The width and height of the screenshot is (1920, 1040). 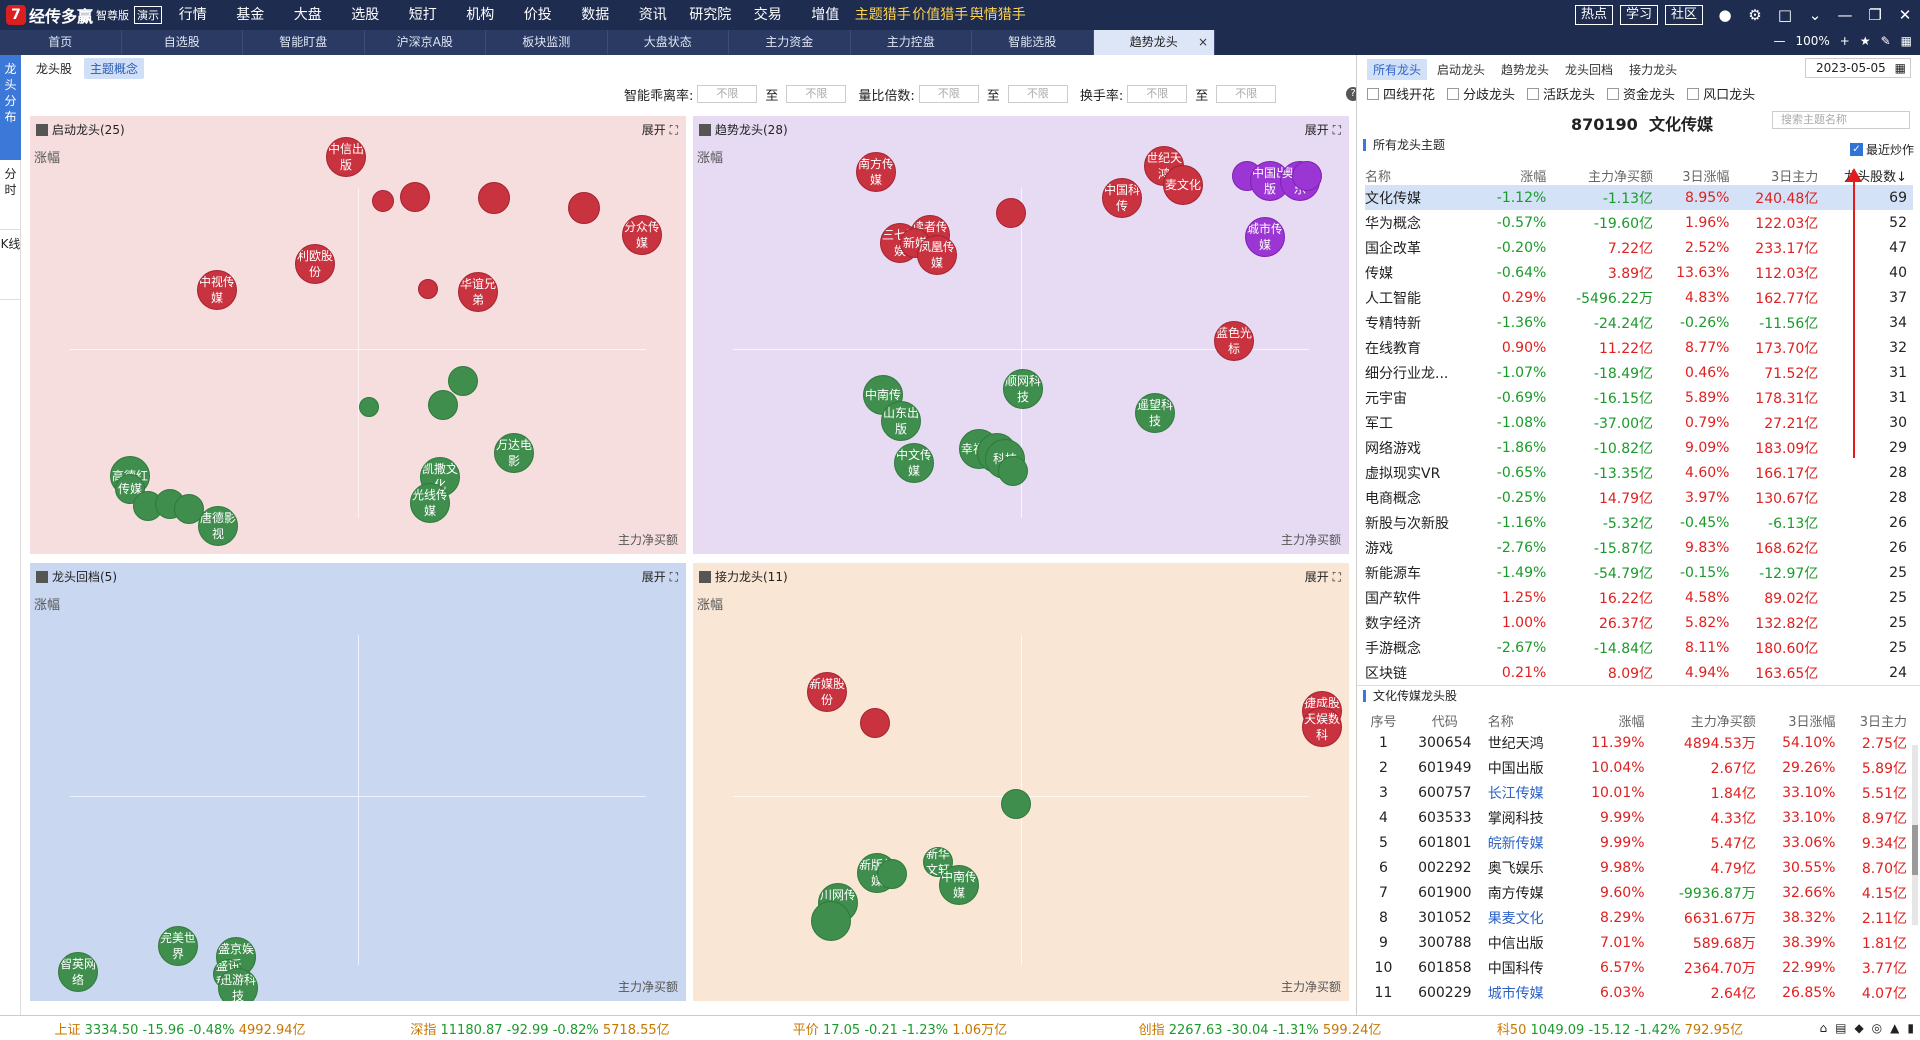 What do you see at coordinates (307, 15) in the screenshot?
I see `menu-item: 大盘` at bounding box center [307, 15].